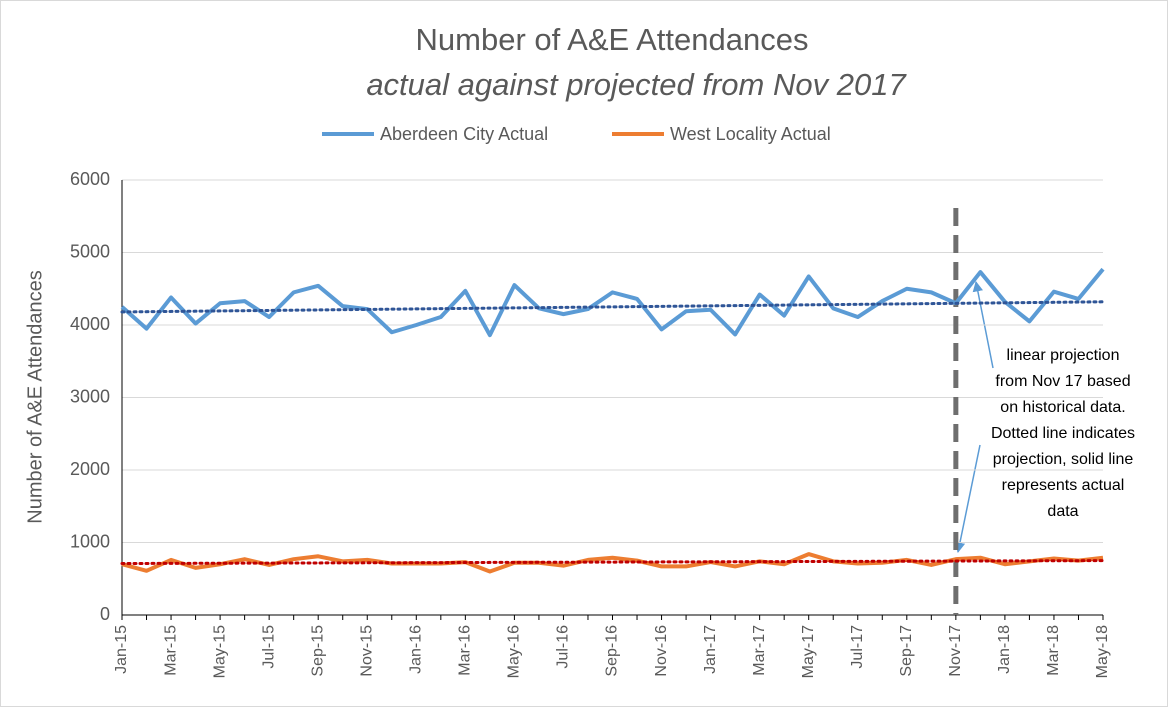 This screenshot has height=712, width=1168. Describe the element at coordinates (105, 614) in the screenshot. I see `y-tick-label: 0` at that location.